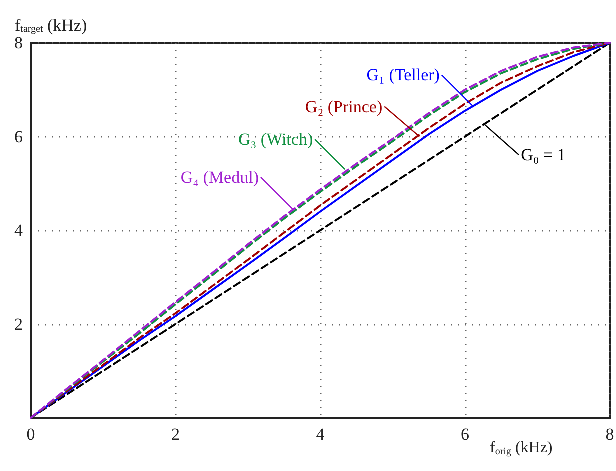 The height and width of the screenshot is (471, 616). What do you see at coordinates (18, 324) in the screenshot?
I see `y-tick-label: 2` at bounding box center [18, 324].